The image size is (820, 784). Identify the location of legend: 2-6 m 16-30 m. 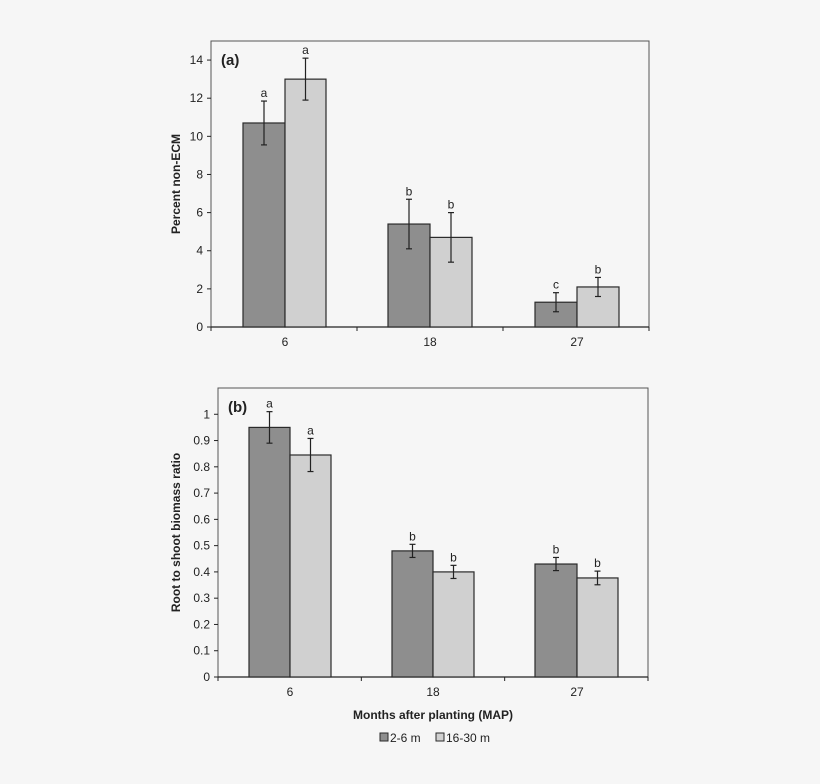
(434, 738).